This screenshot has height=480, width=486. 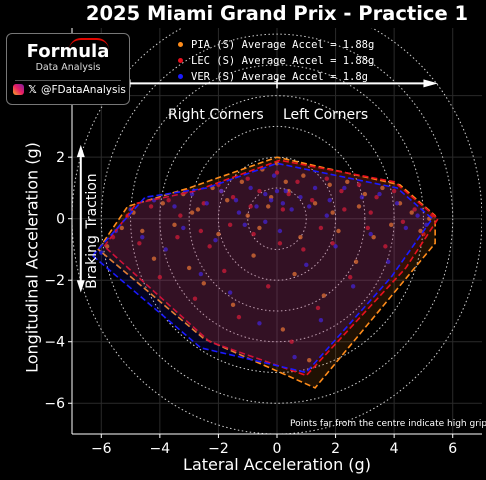 I want to click on social-handle-row: 𝕏 @FDataAnalysis, so click(x=69, y=90).